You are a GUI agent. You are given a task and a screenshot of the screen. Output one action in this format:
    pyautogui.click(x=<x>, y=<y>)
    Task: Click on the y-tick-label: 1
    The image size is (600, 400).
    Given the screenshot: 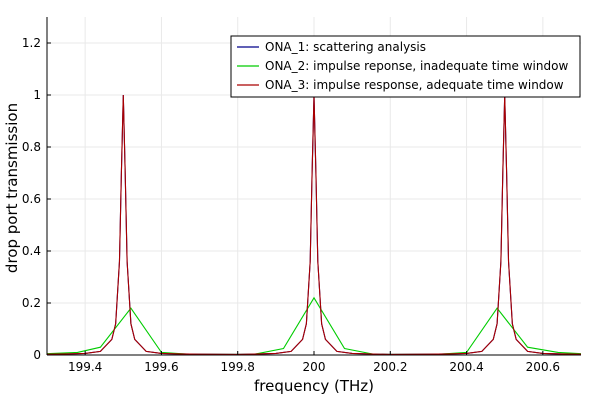 What is the action you would take?
    pyautogui.click(x=37, y=95)
    